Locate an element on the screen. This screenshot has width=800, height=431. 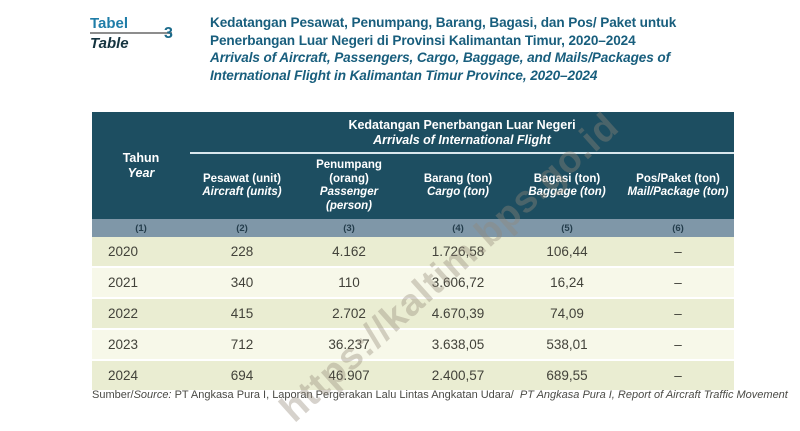
column-number: (3) is located at coordinates (349, 228).